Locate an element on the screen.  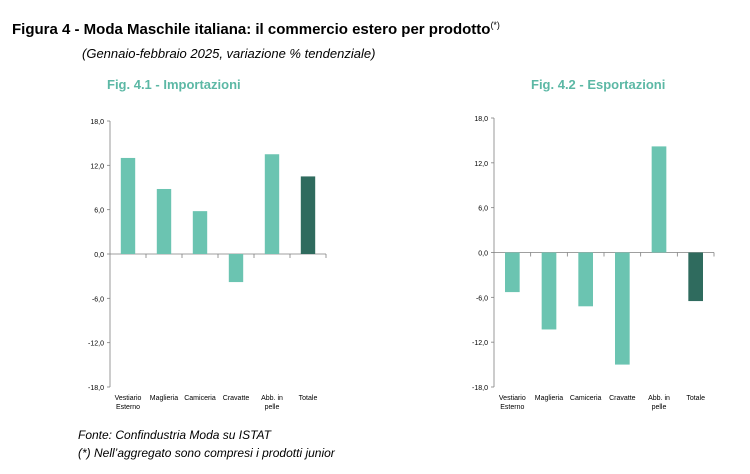
chart-title-exports: Fig. 4.2 - Esportazioni is located at coordinates (598, 84).